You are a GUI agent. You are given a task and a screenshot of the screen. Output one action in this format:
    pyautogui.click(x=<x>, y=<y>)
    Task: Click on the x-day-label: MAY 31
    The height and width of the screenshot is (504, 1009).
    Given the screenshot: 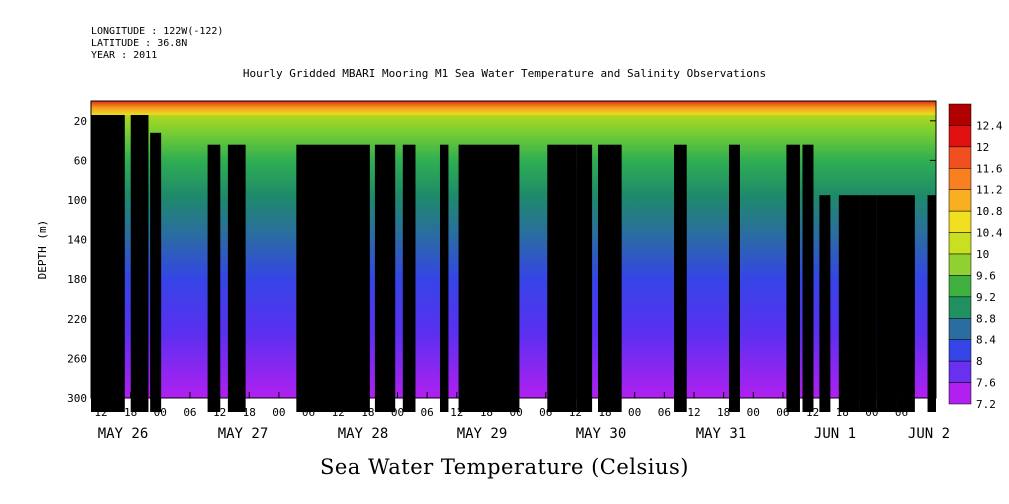 What is the action you would take?
    pyautogui.click(x=721, y=434)
    